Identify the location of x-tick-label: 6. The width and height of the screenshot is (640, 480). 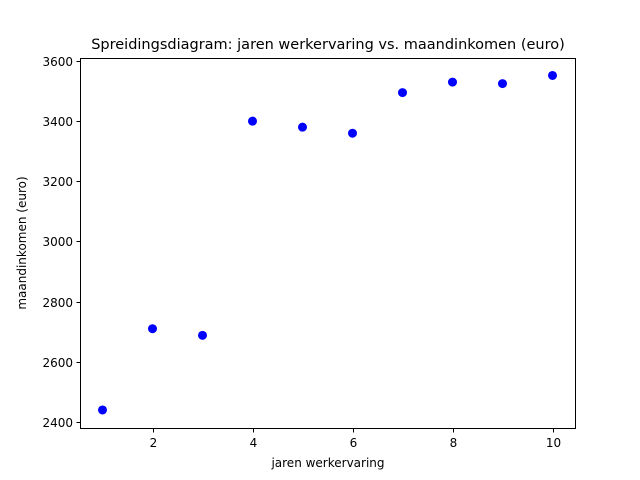
(354, 443).